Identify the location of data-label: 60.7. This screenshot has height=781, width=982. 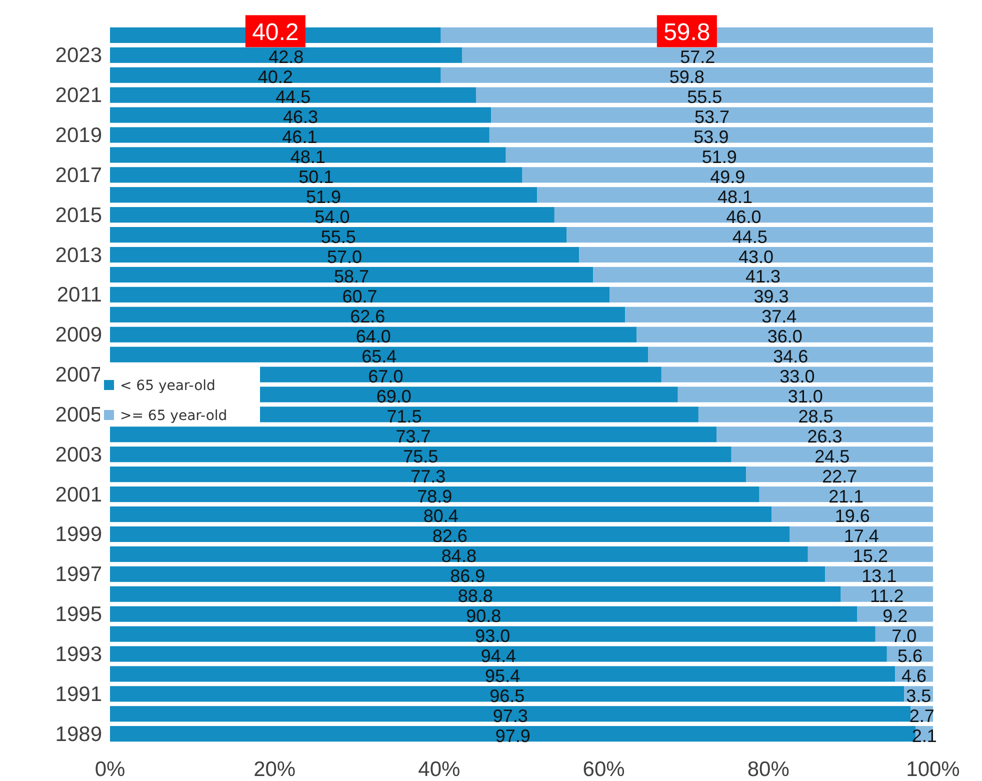
(360, 296).